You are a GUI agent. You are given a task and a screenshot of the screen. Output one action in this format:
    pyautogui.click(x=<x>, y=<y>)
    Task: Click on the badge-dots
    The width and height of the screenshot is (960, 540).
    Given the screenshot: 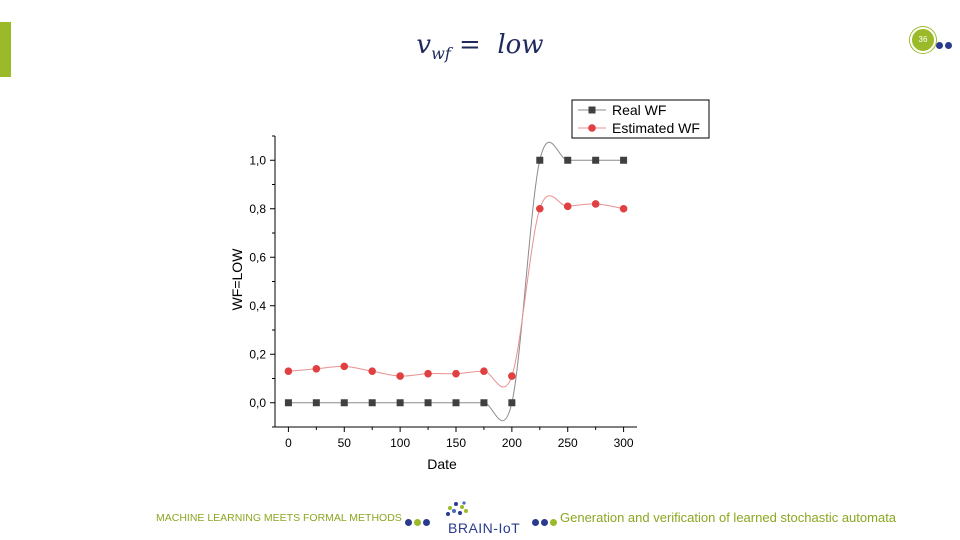 What is the action you would take?
    pyautogui.click(x=945, y=46)
    